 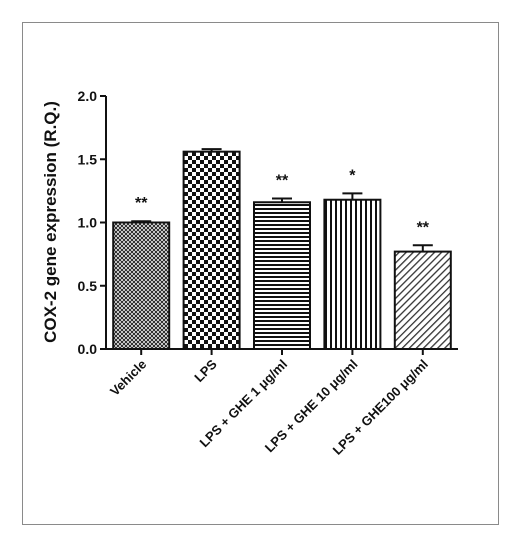 What do you see at coordinates (423, 227) in the screenshot?
I see `significance-4: **` at bounding box center [423, 227].